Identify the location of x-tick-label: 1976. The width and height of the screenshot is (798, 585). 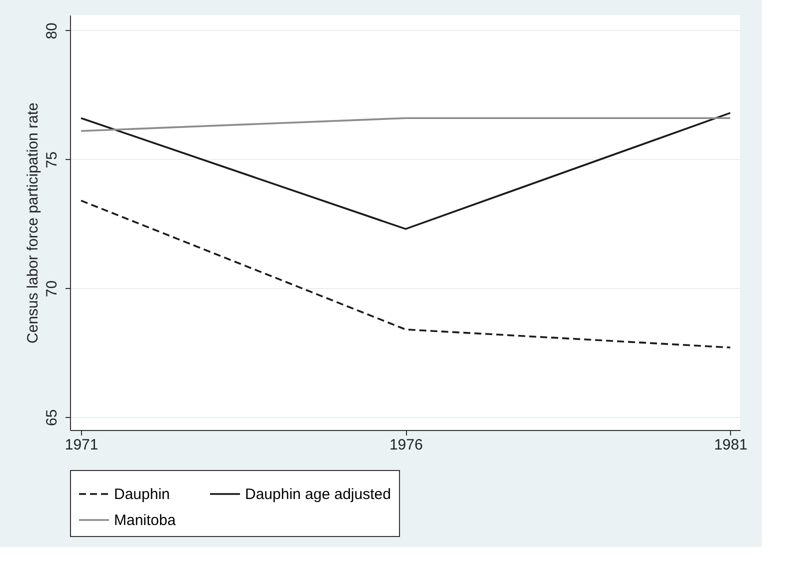
(406, 445).